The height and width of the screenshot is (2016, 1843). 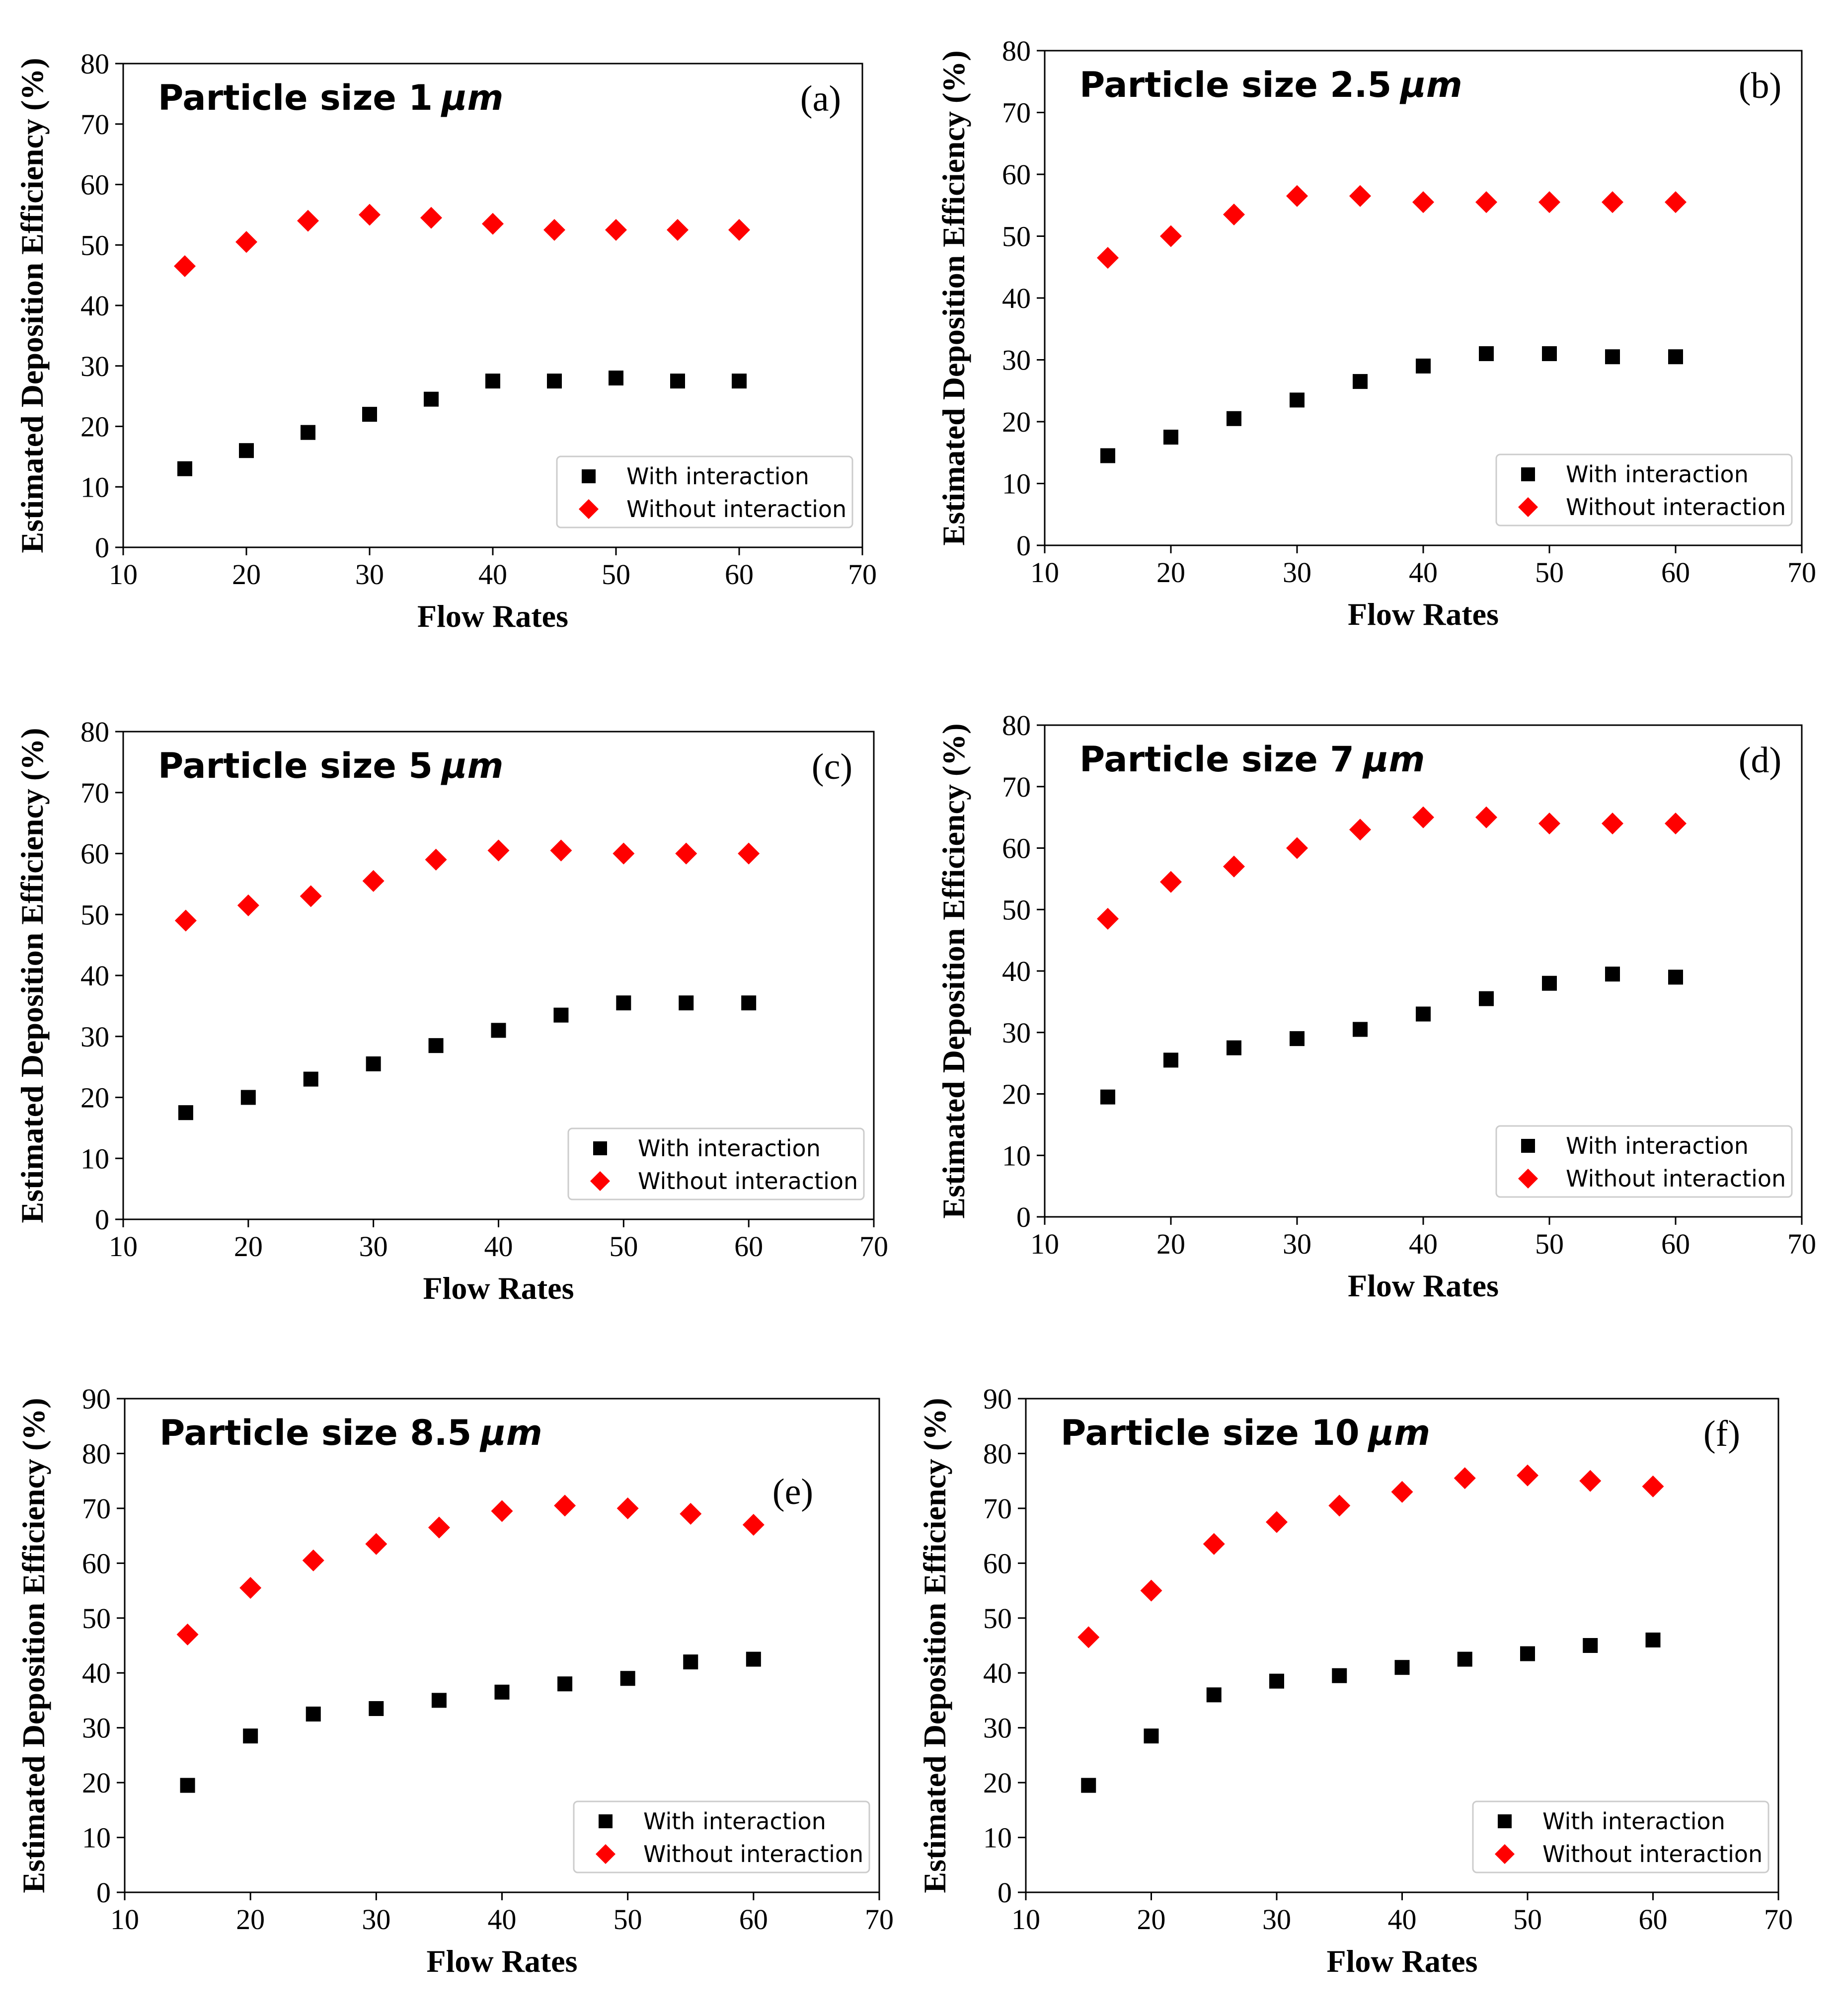 I want to click on panel-title: Particle size 8.5 μm, so click(x=350, y=1433).